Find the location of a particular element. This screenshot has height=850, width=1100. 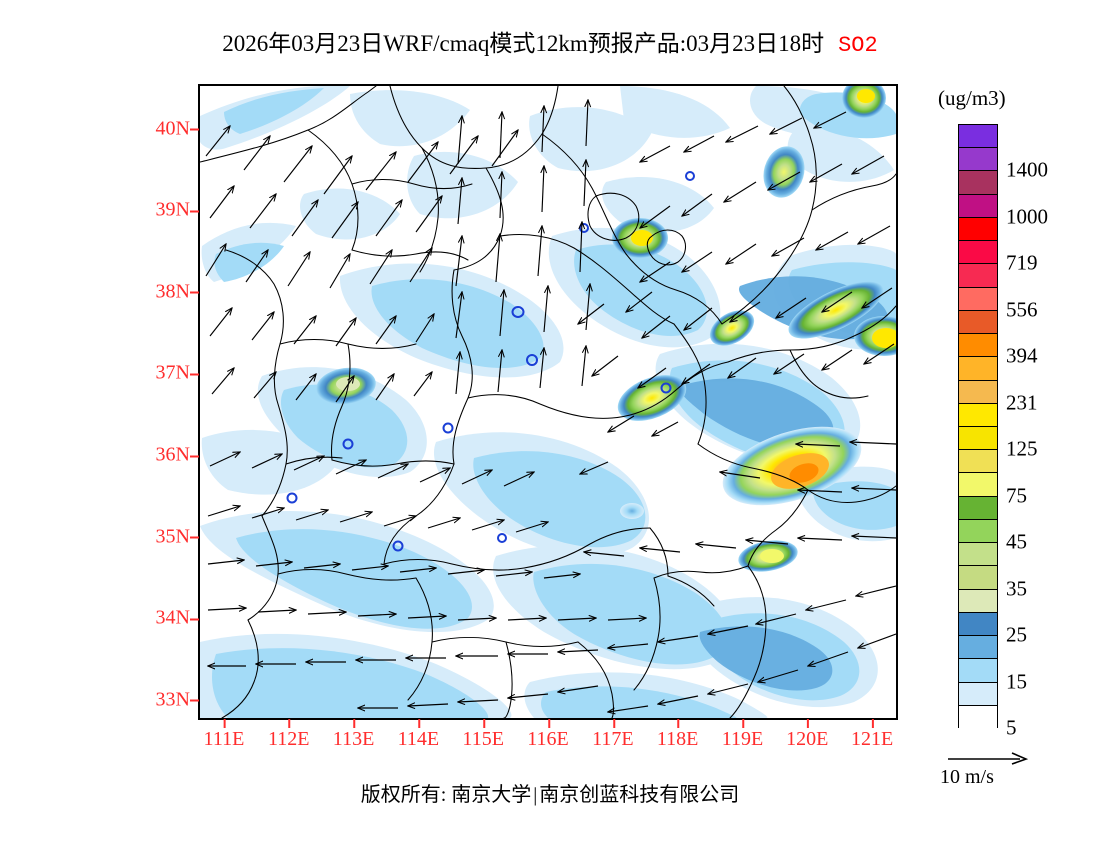

copyright-footer: 版权所有: 南京大学 | 南京创蓝科技有限公司 is located at coordinates (550, 792).